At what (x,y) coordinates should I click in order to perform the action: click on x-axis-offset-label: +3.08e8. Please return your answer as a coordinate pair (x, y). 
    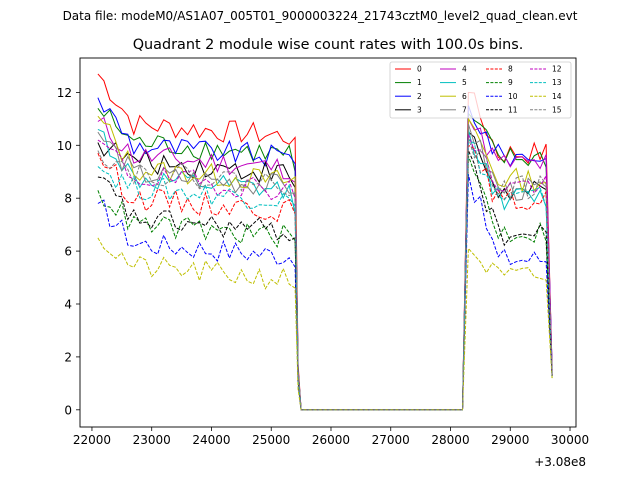
    Looking at the image, I should click on (560, 462).